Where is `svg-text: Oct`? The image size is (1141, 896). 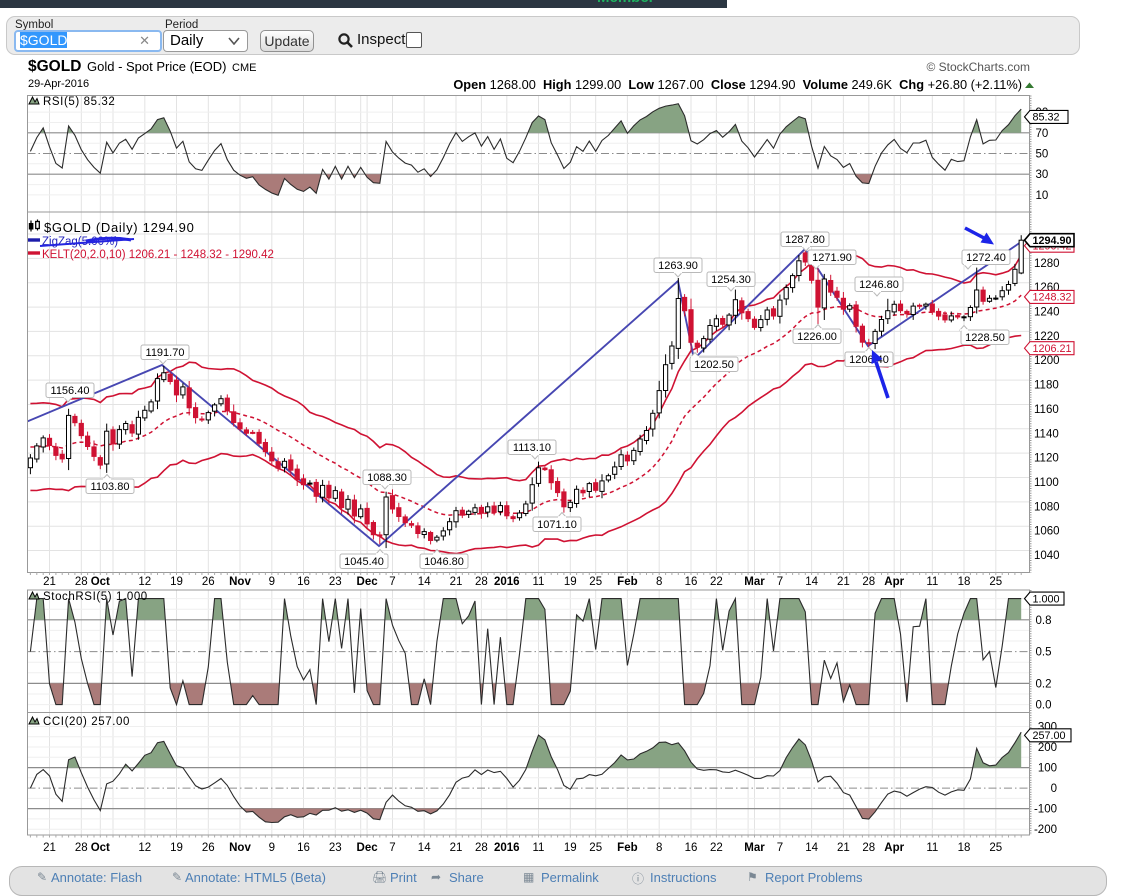 svg-text: Oct is located at coordinates (100, 582).